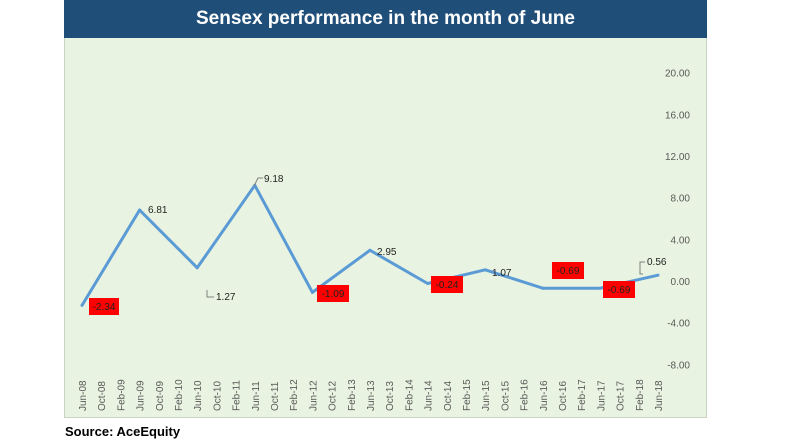 The width and height of the screenshot is (785, 445). Describe the element at coordinates (256, 396) in the screenshot. I see `x-tick-label: Jun-11` at that location.